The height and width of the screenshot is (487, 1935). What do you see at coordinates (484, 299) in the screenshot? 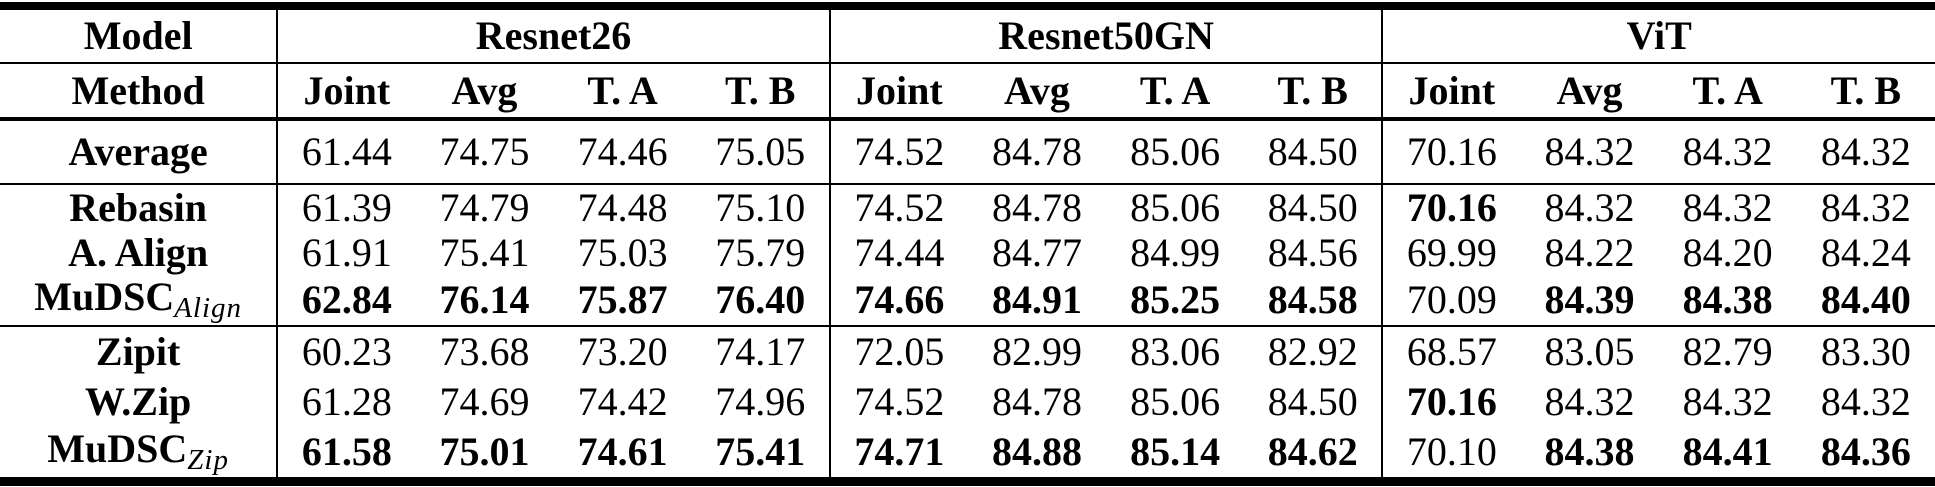
I see `value-cell: 76.14` at bounding box center [484, 299].